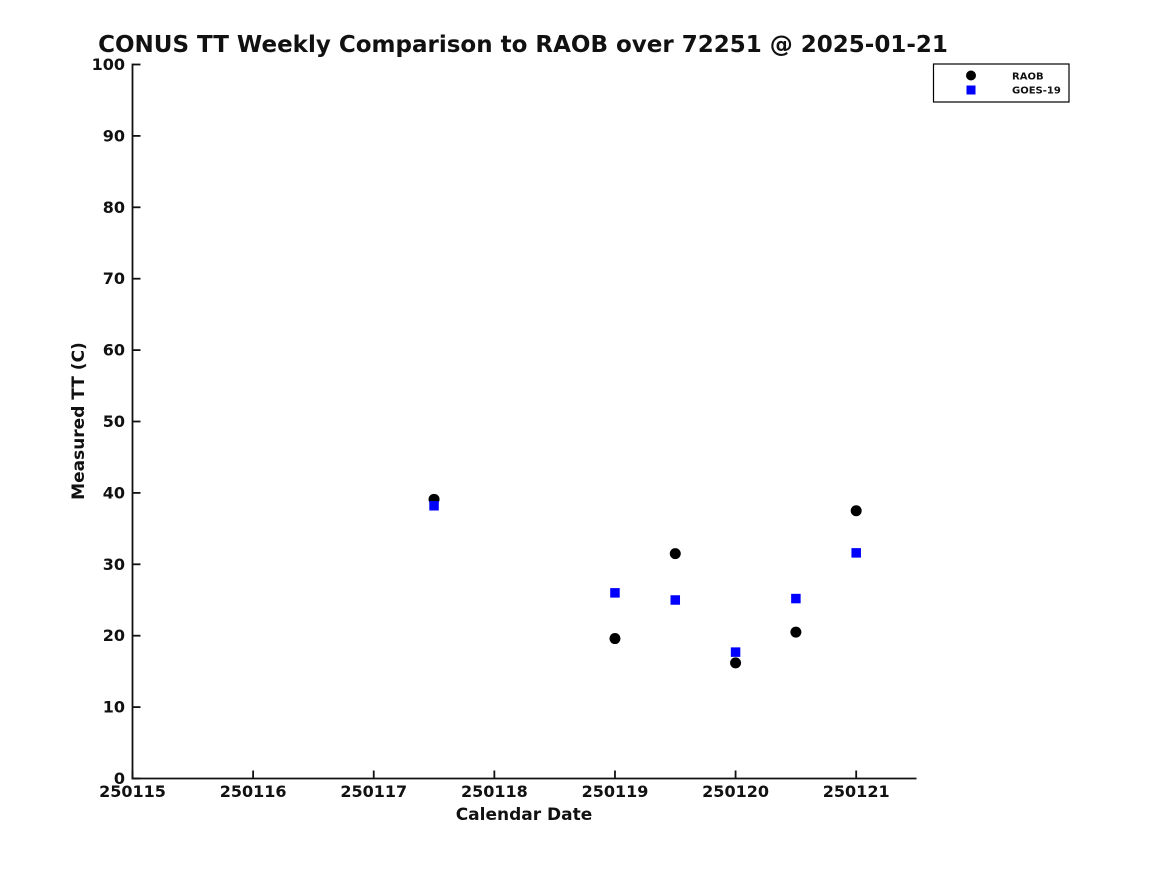 This screenshot has height=875, width=1167. Describe the element at coordinates (114, 278) in the screenshot. I see `y-tick-label: 70` at that location.